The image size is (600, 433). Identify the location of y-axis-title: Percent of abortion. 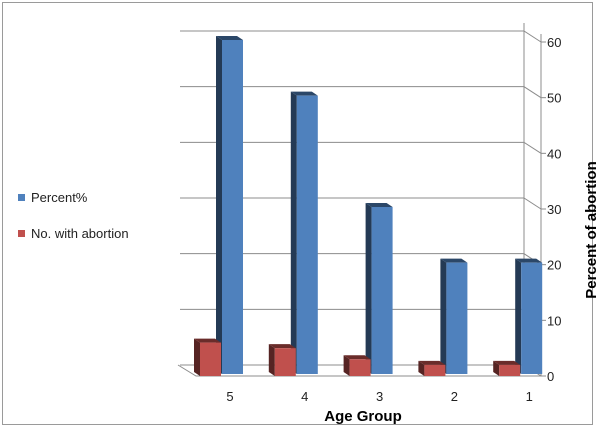
(591, 230).